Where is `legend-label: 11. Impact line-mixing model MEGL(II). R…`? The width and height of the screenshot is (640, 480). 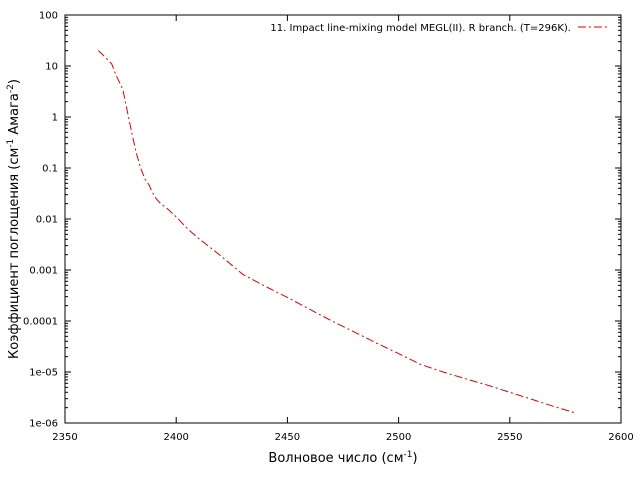
legend-label: 11. Impact line-mixing model MEGL(II). R… is located at coordinates (420, 28).